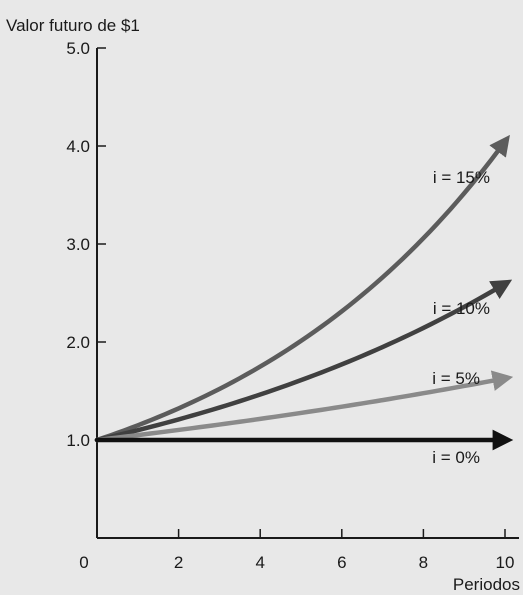  I want to click on series-label: i = 5%, so click(456, 378).